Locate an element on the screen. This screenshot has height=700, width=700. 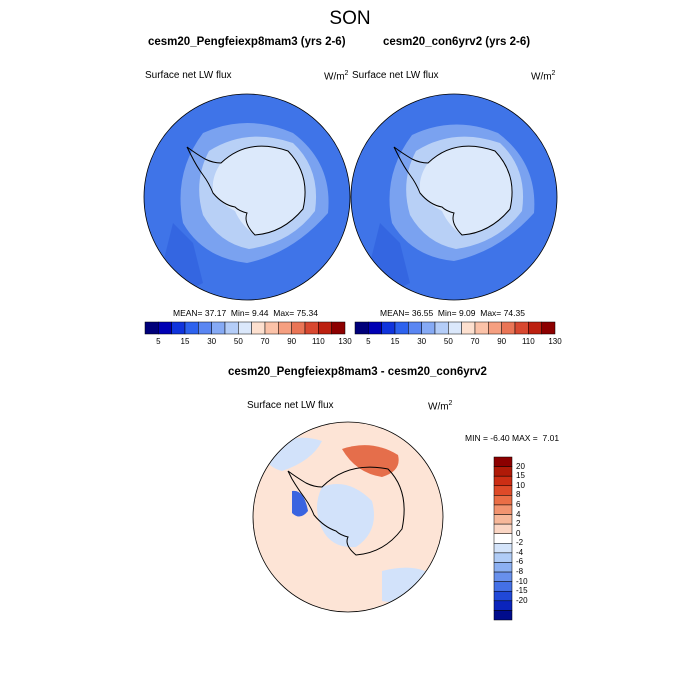
colorbar-tick-label: 8 is located at coordinates (518, 495).